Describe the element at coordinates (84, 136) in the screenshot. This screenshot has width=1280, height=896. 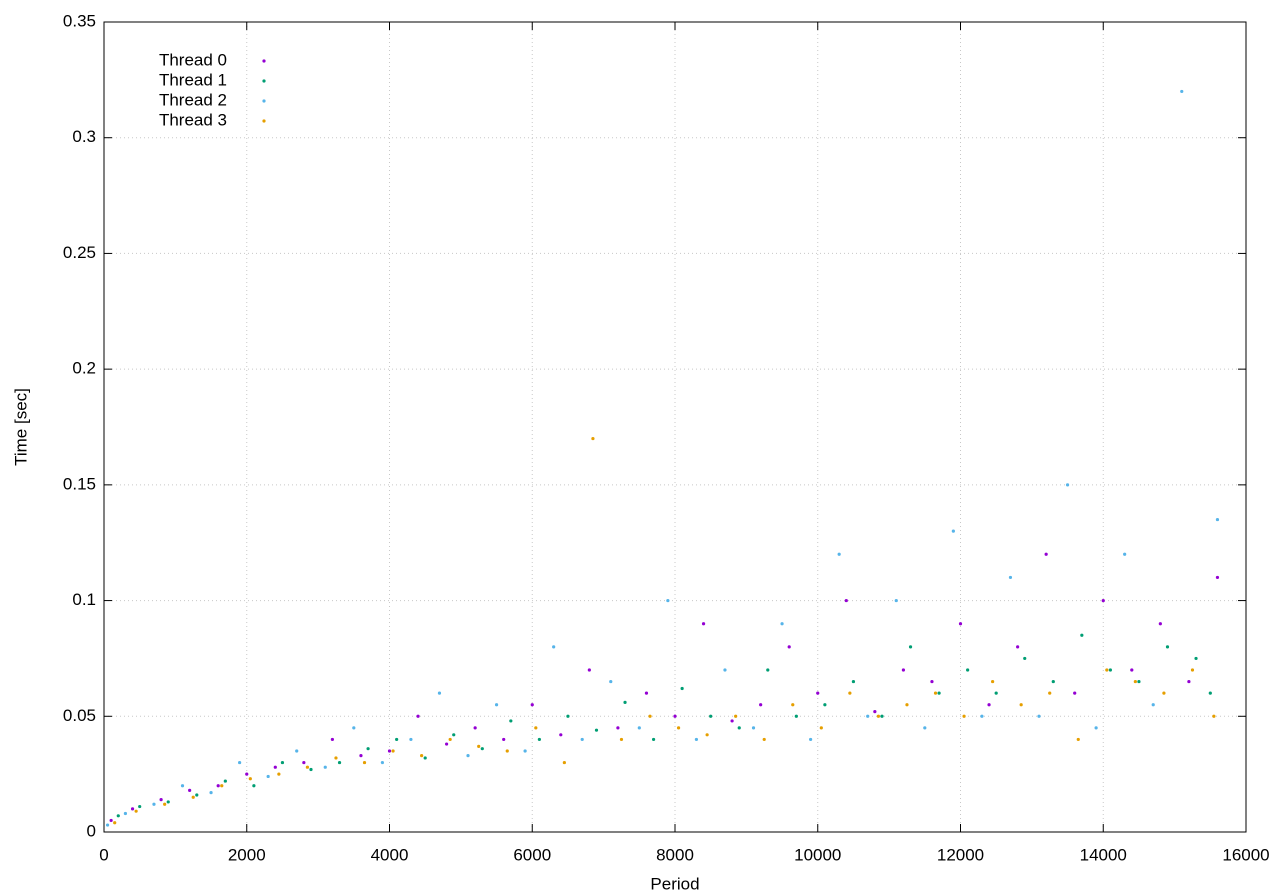
I see `y-tick-label: 0.3` at that location.